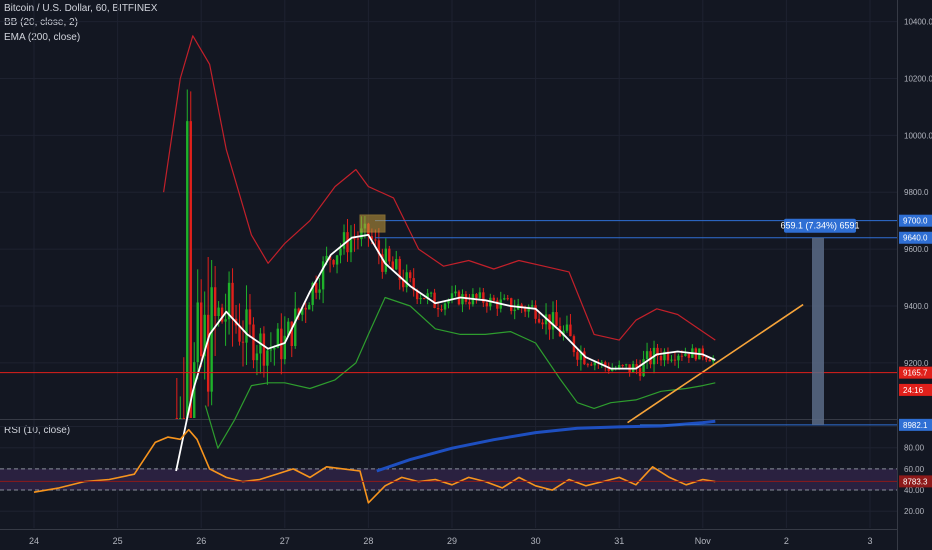 This screenshot has height=550, width=932. I want to click on rsi-band-fill, so click(448, 479).